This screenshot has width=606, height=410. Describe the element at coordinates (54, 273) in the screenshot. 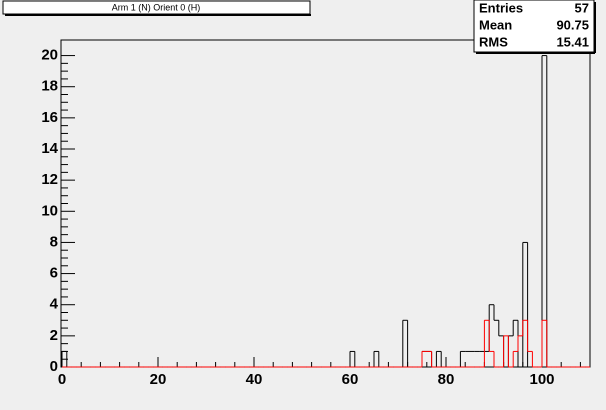

I see `y-tick-label: 6` at that location.